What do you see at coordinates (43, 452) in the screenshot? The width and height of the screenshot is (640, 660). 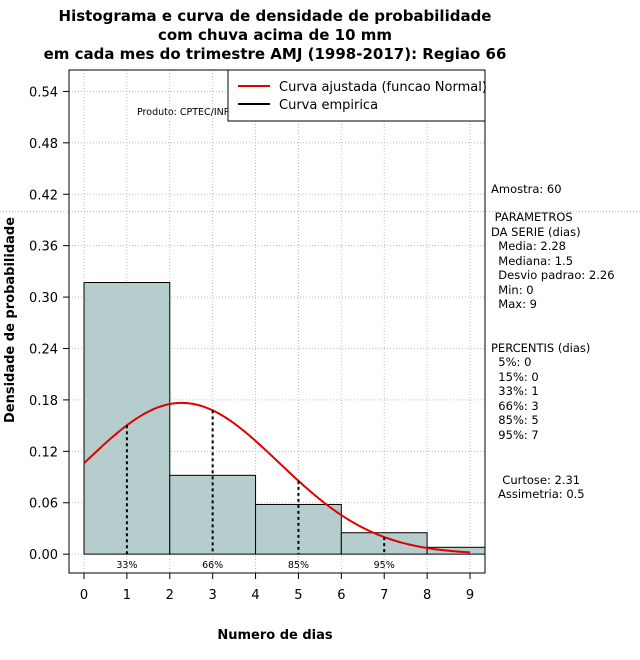 I see `y-tick-label: 0.12` at bounding box center [43, 452].